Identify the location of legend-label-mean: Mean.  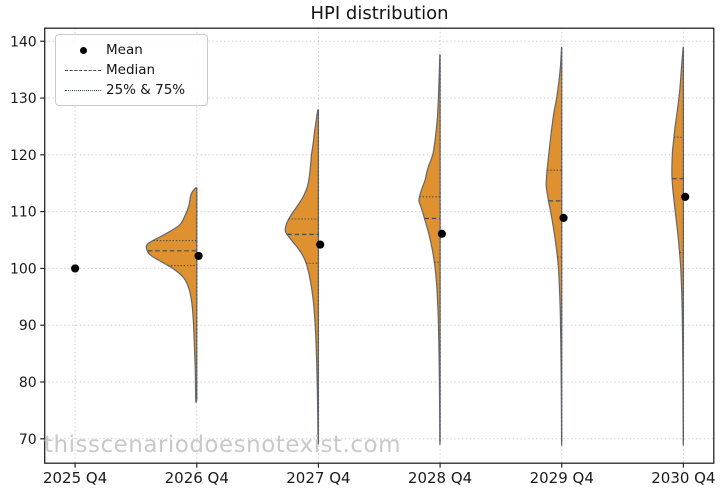
(124, 50).